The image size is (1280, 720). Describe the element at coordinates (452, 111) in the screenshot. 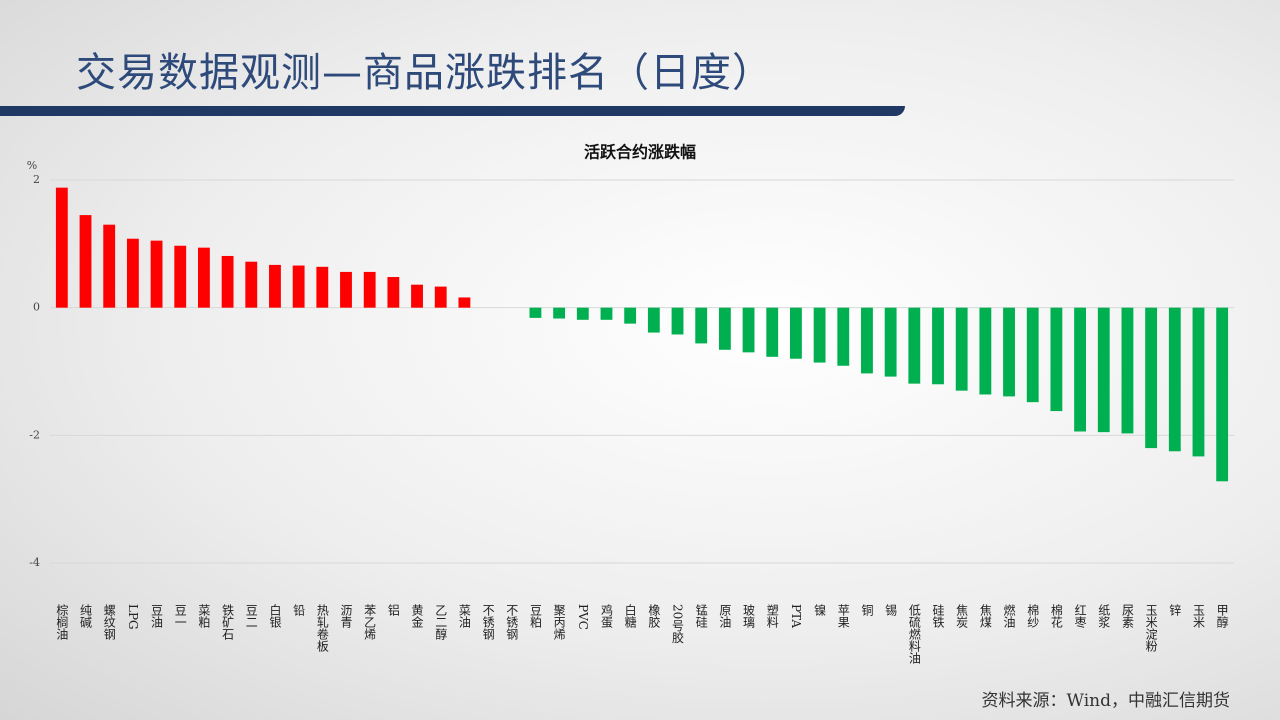

I see `header-band` at that location.